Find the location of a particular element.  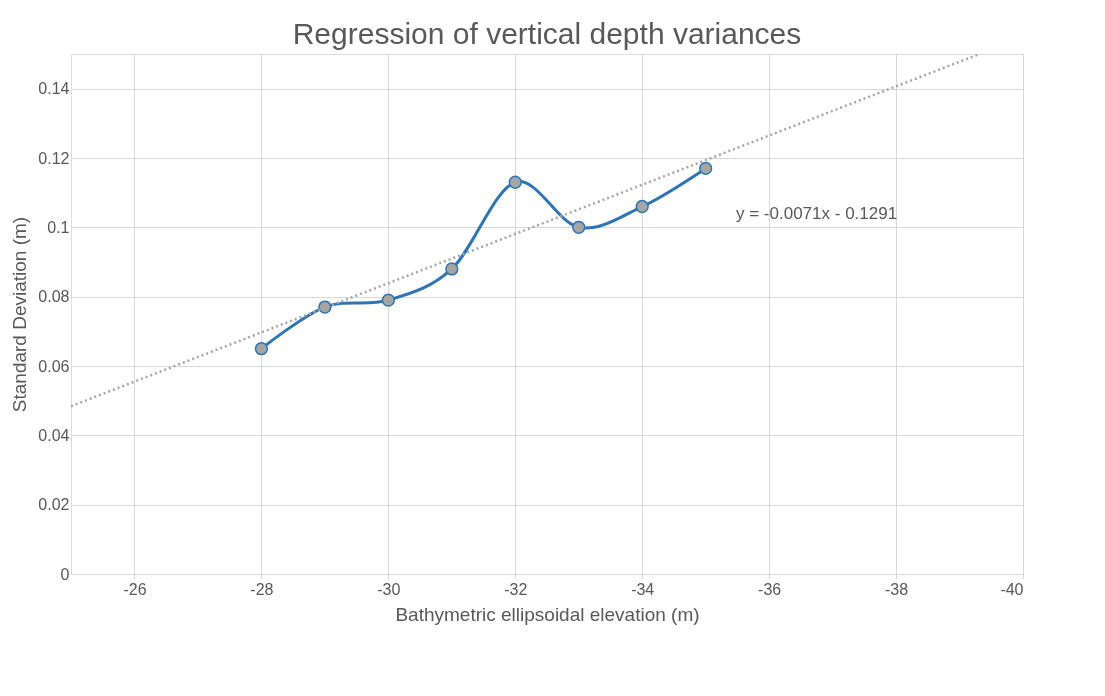

y-tick-label: 0.14 is located at coordinates (54, 89).